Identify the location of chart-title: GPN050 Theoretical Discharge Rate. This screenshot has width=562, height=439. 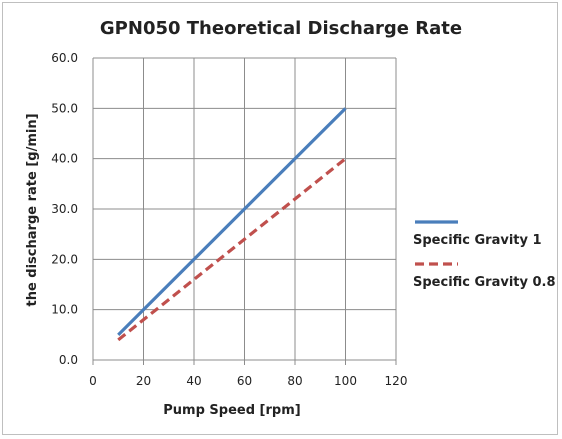
(281, 28).